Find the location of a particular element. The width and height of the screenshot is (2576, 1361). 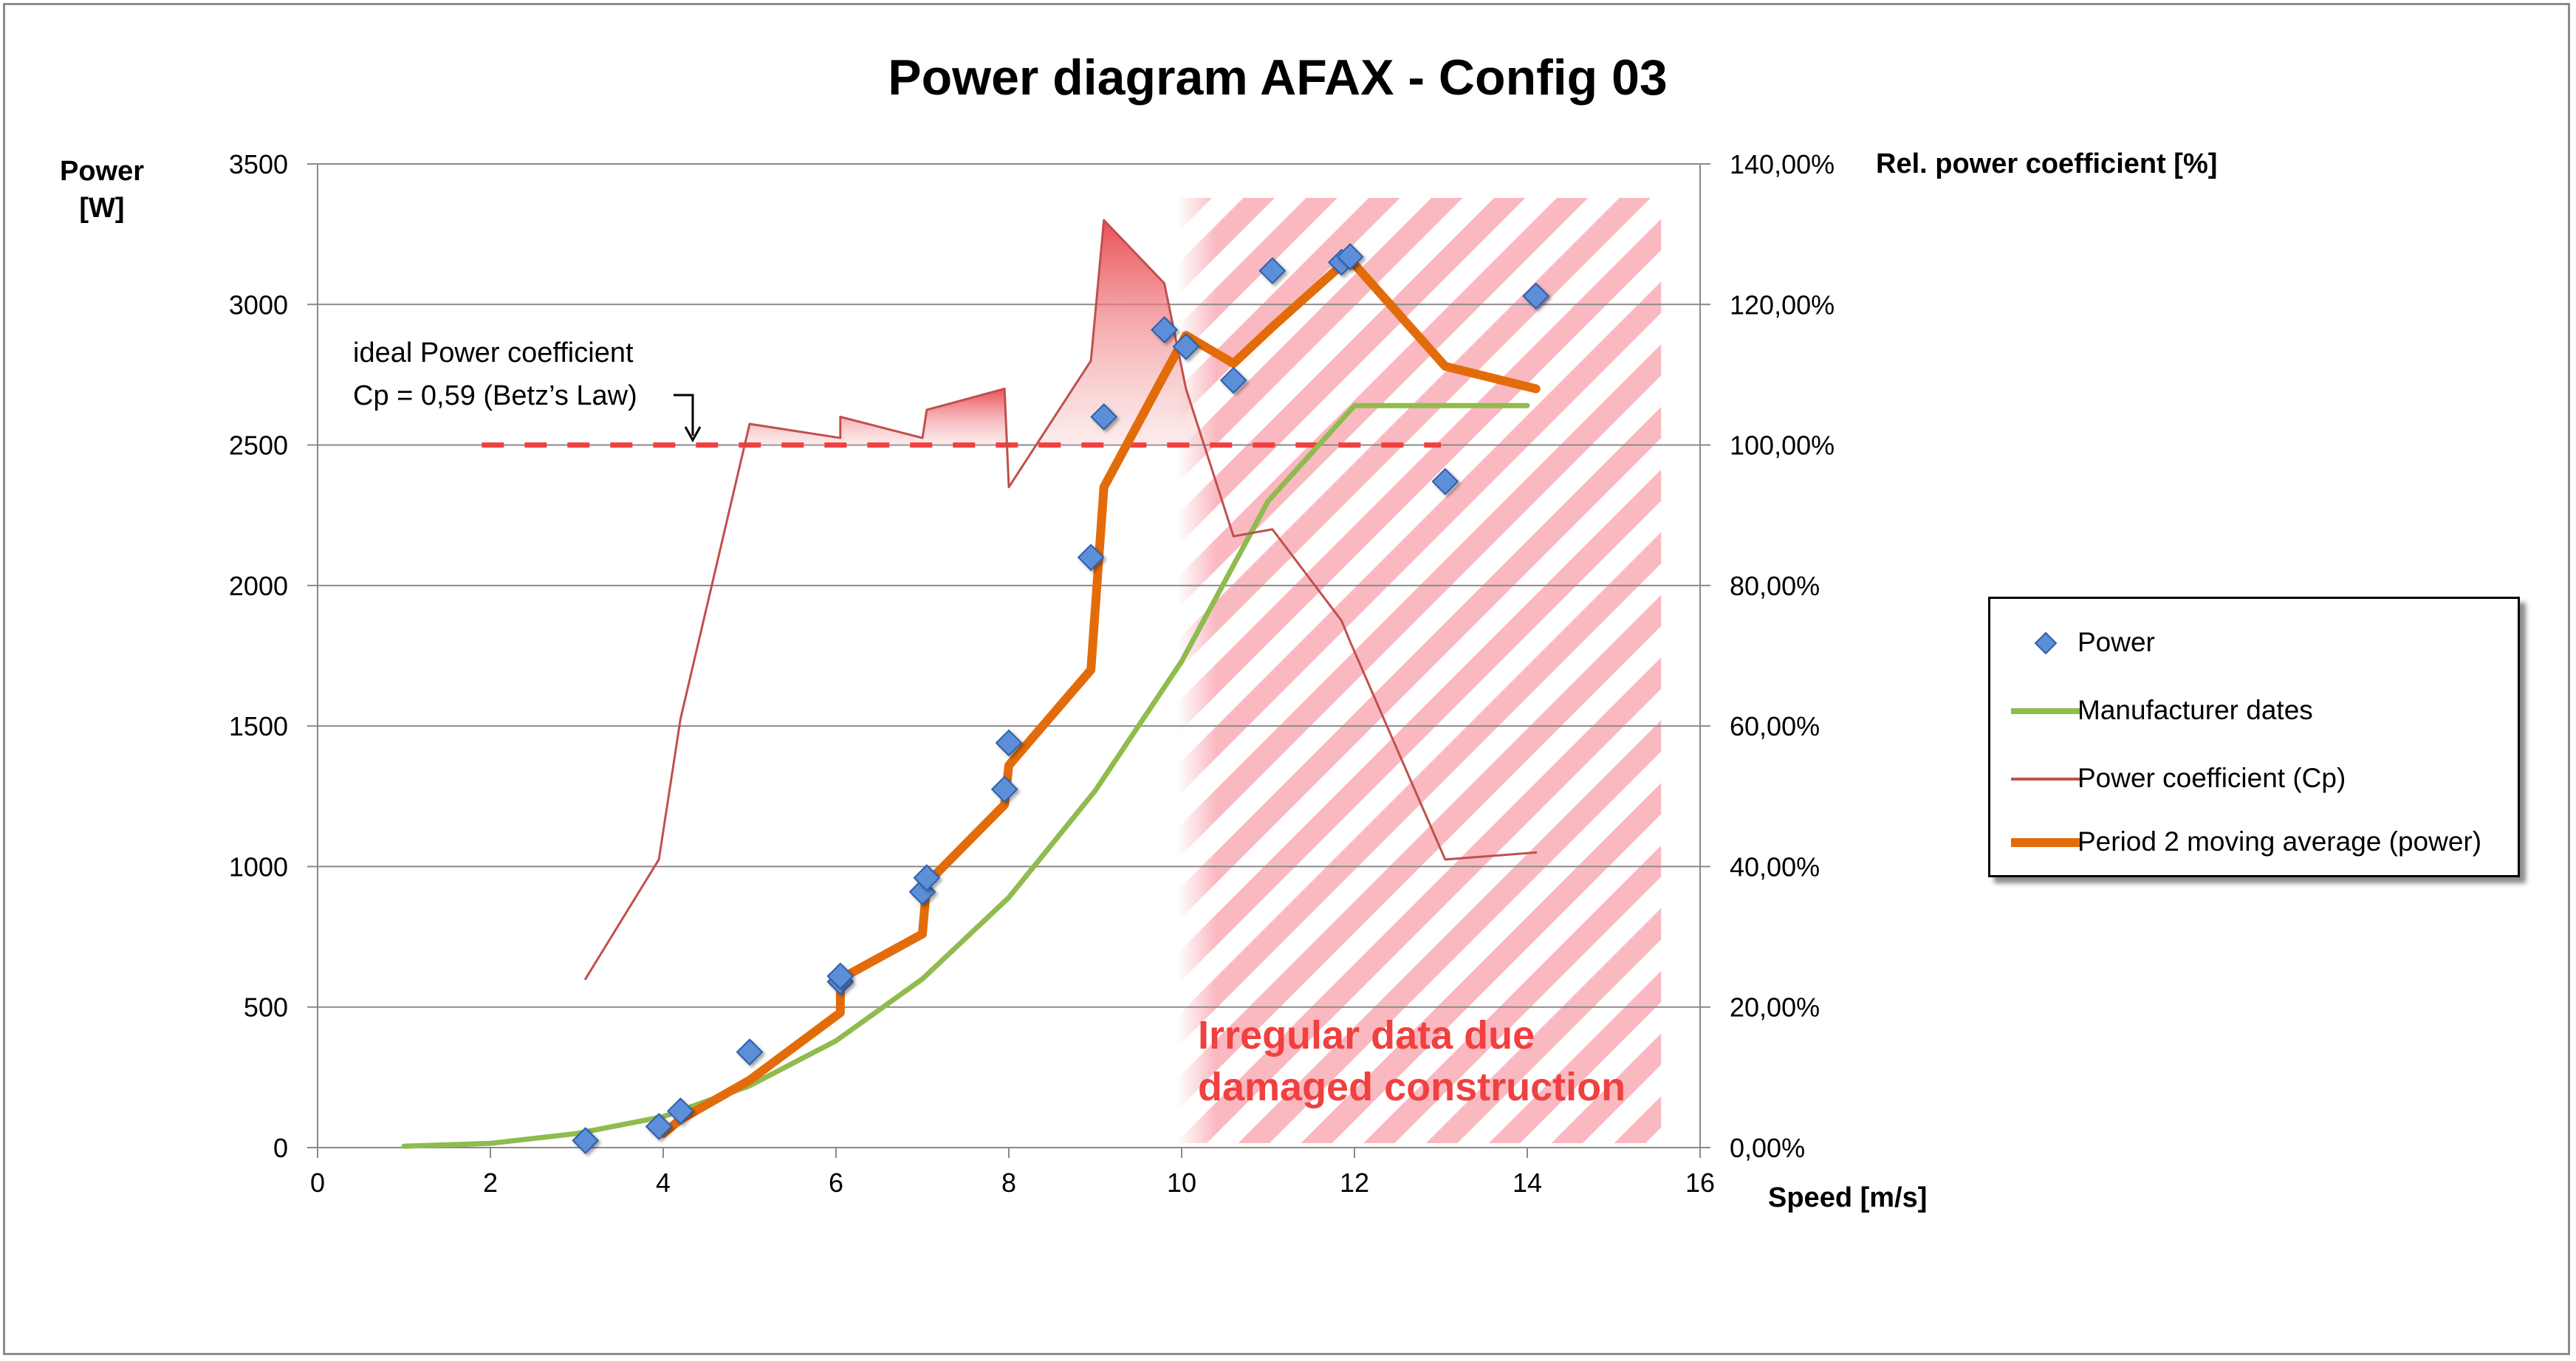

y-right-tick-label-6: 120,00% is located at coordinates (1782, 305).